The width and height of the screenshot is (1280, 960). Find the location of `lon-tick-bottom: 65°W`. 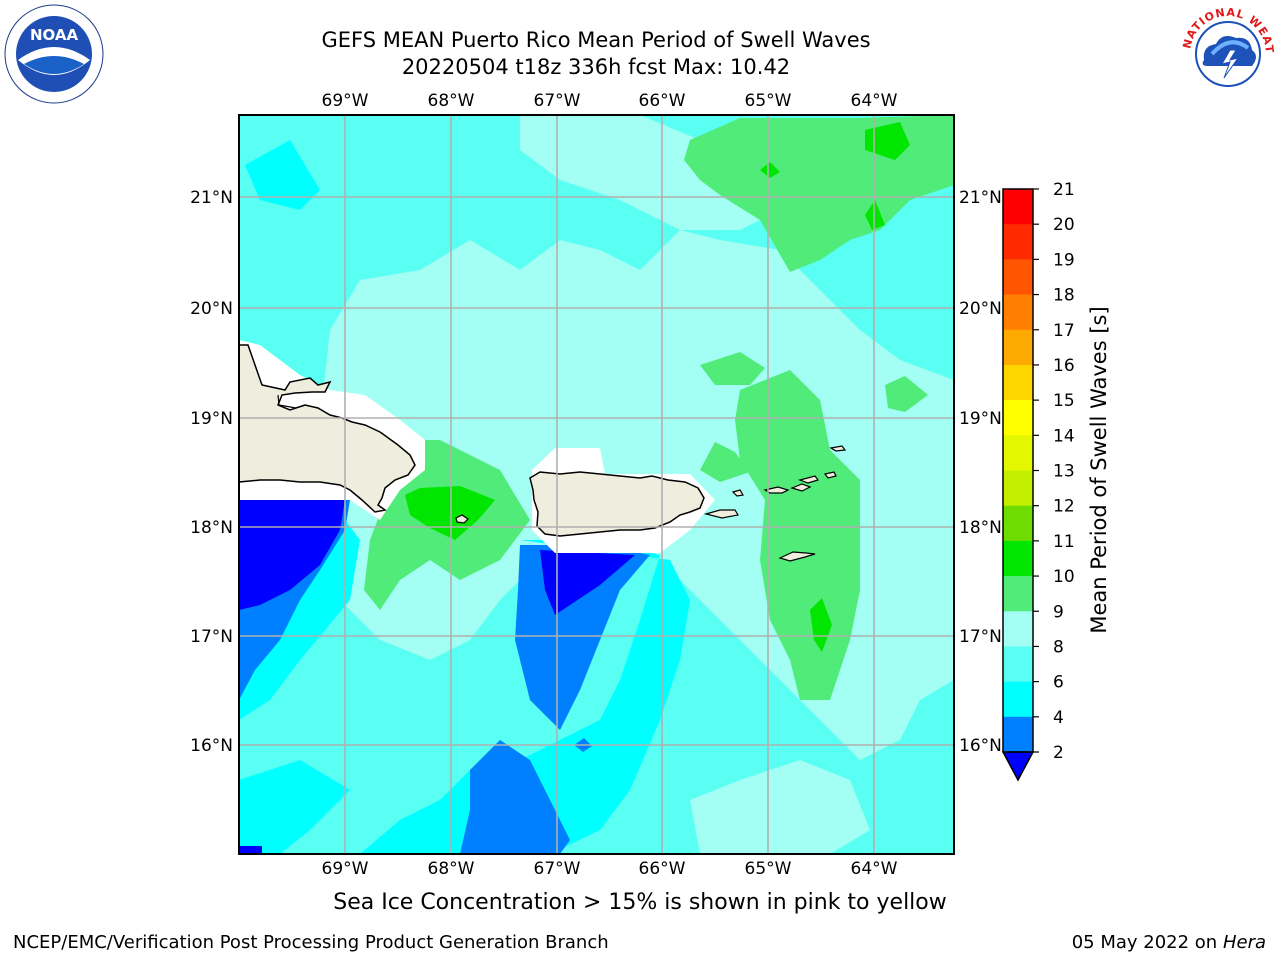

lon-tick-bottom: 65°W is located at coordinates (768, 869).